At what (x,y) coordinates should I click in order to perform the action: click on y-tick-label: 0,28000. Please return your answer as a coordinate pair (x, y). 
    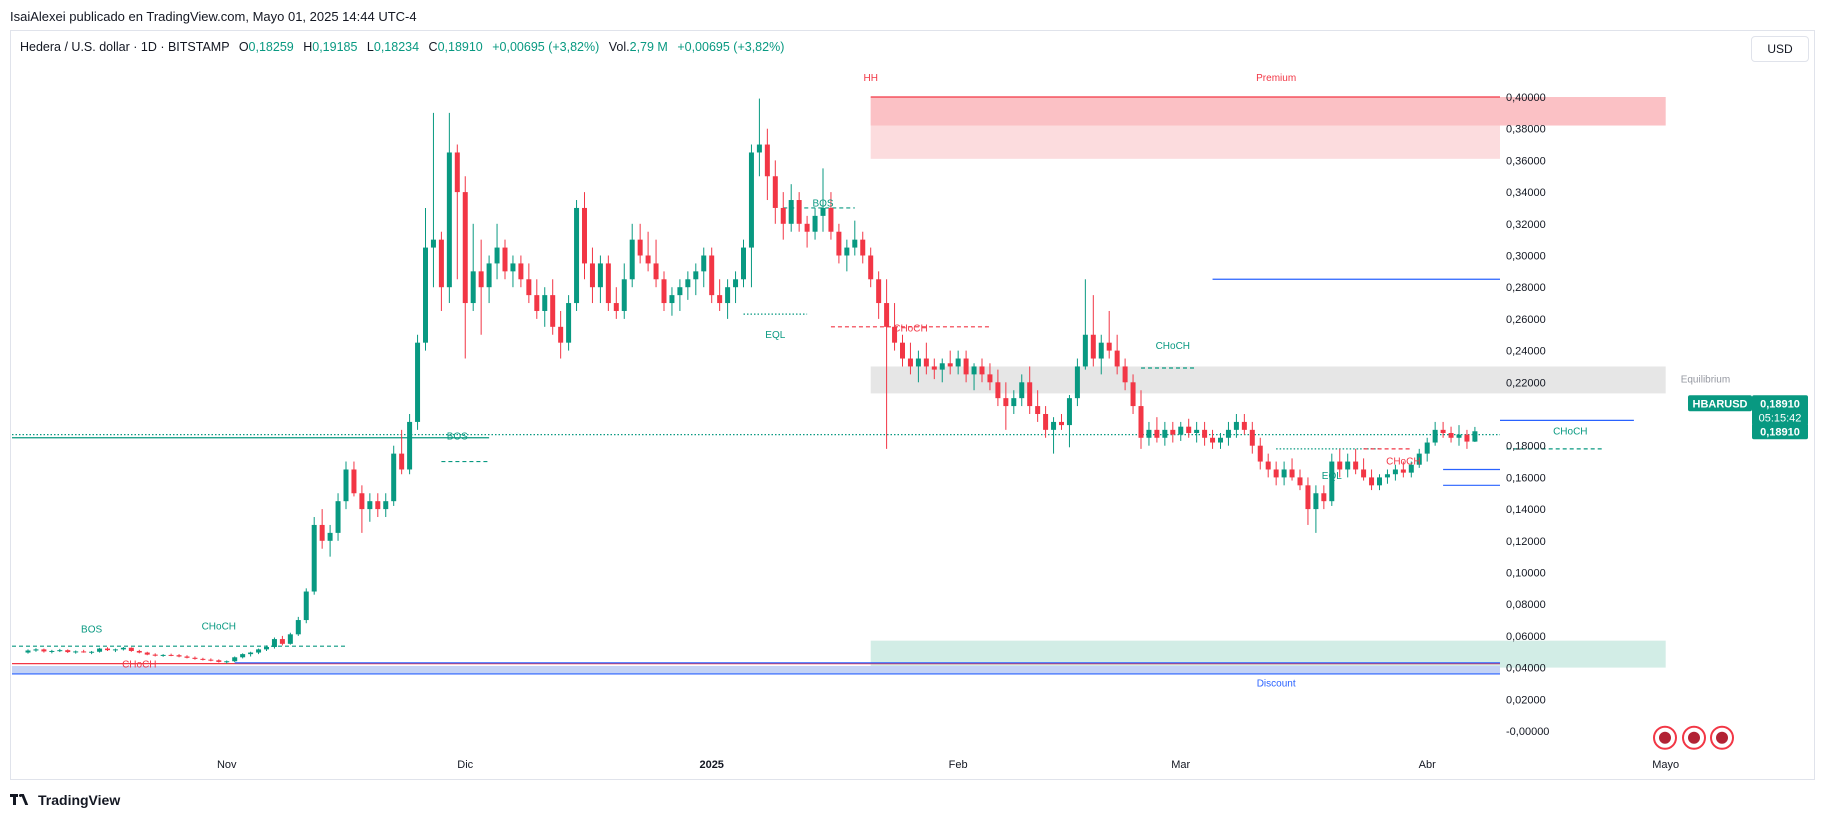
    Looking at the image, I should click on (1526, 288).